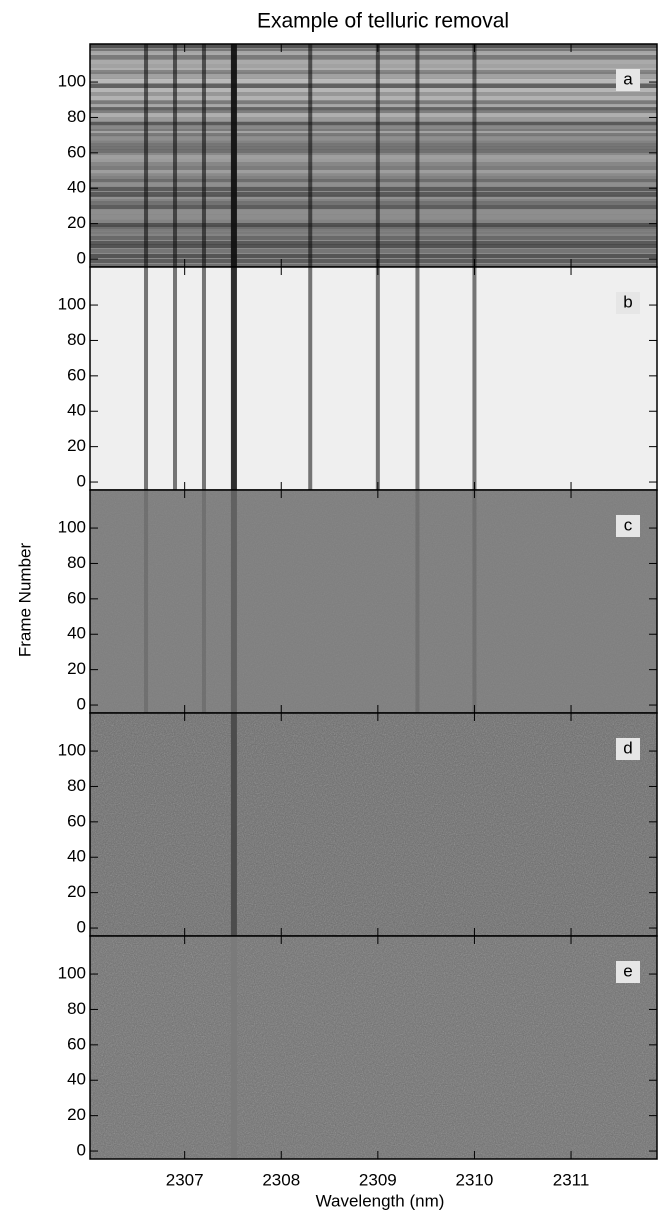 This screenshot has height=1218, width=670. I want to click on panel-label: b, so click(627, 301).